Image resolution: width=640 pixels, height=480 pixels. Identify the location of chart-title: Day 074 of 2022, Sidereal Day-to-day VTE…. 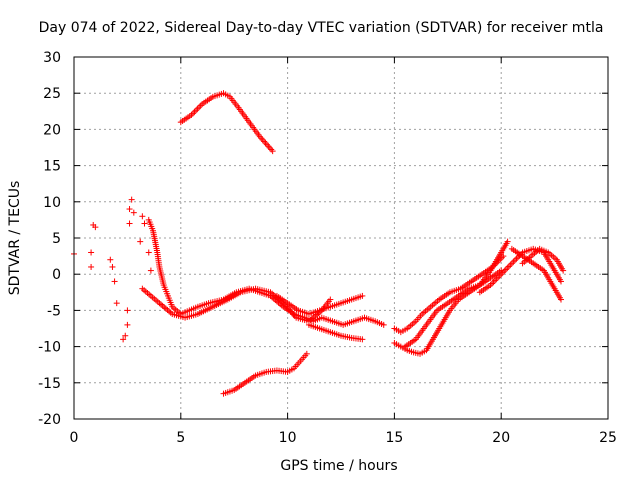
(321, 28).